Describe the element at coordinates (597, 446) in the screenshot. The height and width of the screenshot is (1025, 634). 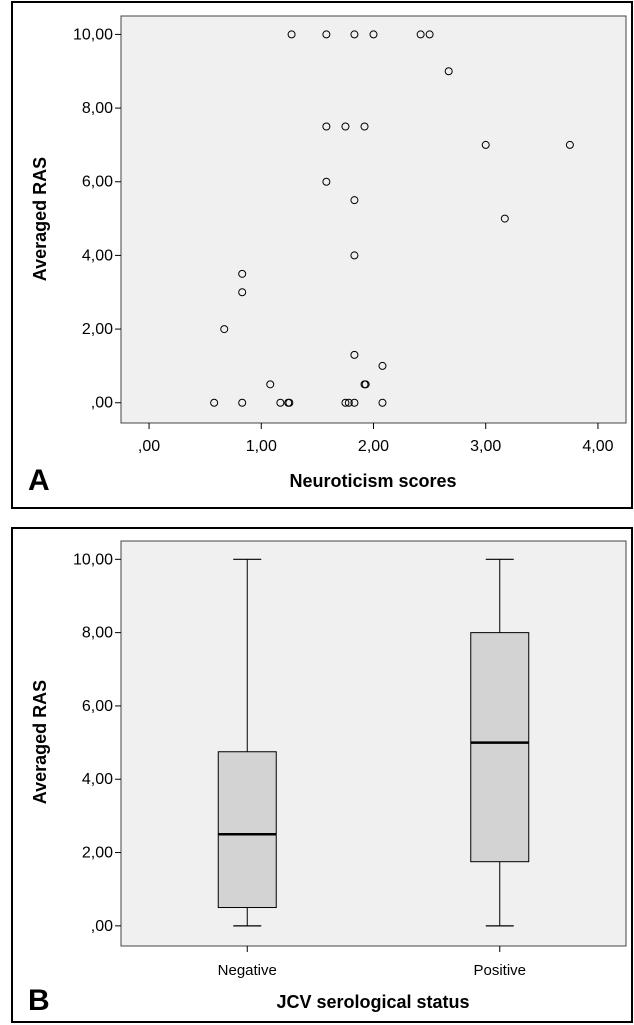
I see `x-tick-label: 4,00` at that location.